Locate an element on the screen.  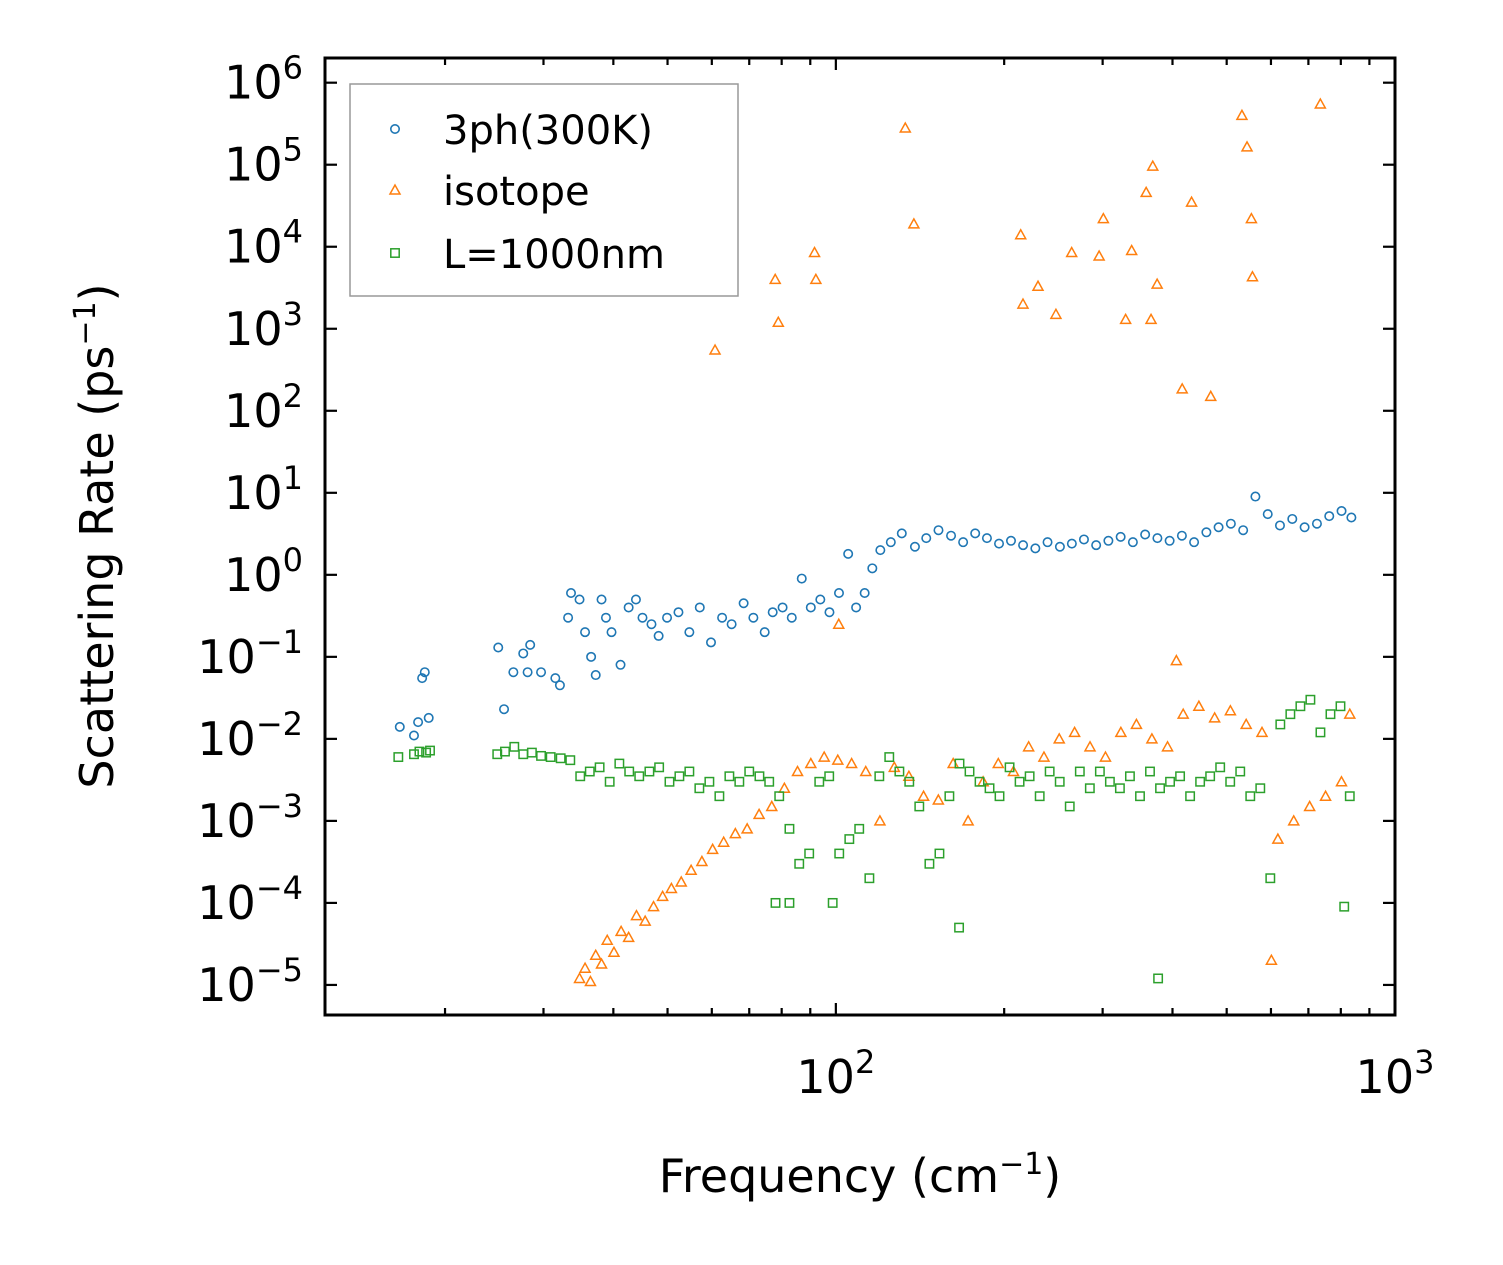
y-tick-label: 10¹ is located at coordinates (263, 489).